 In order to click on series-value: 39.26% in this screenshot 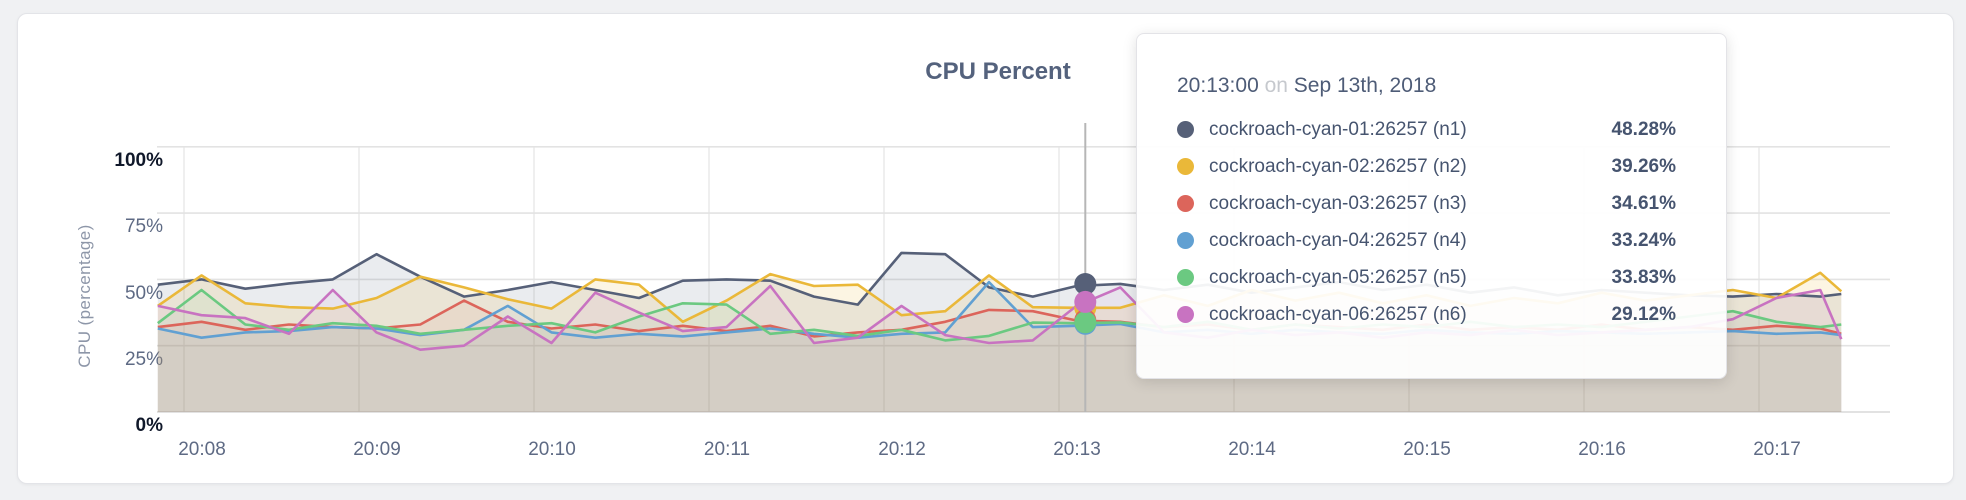, I will do `click(1643, 166)`.